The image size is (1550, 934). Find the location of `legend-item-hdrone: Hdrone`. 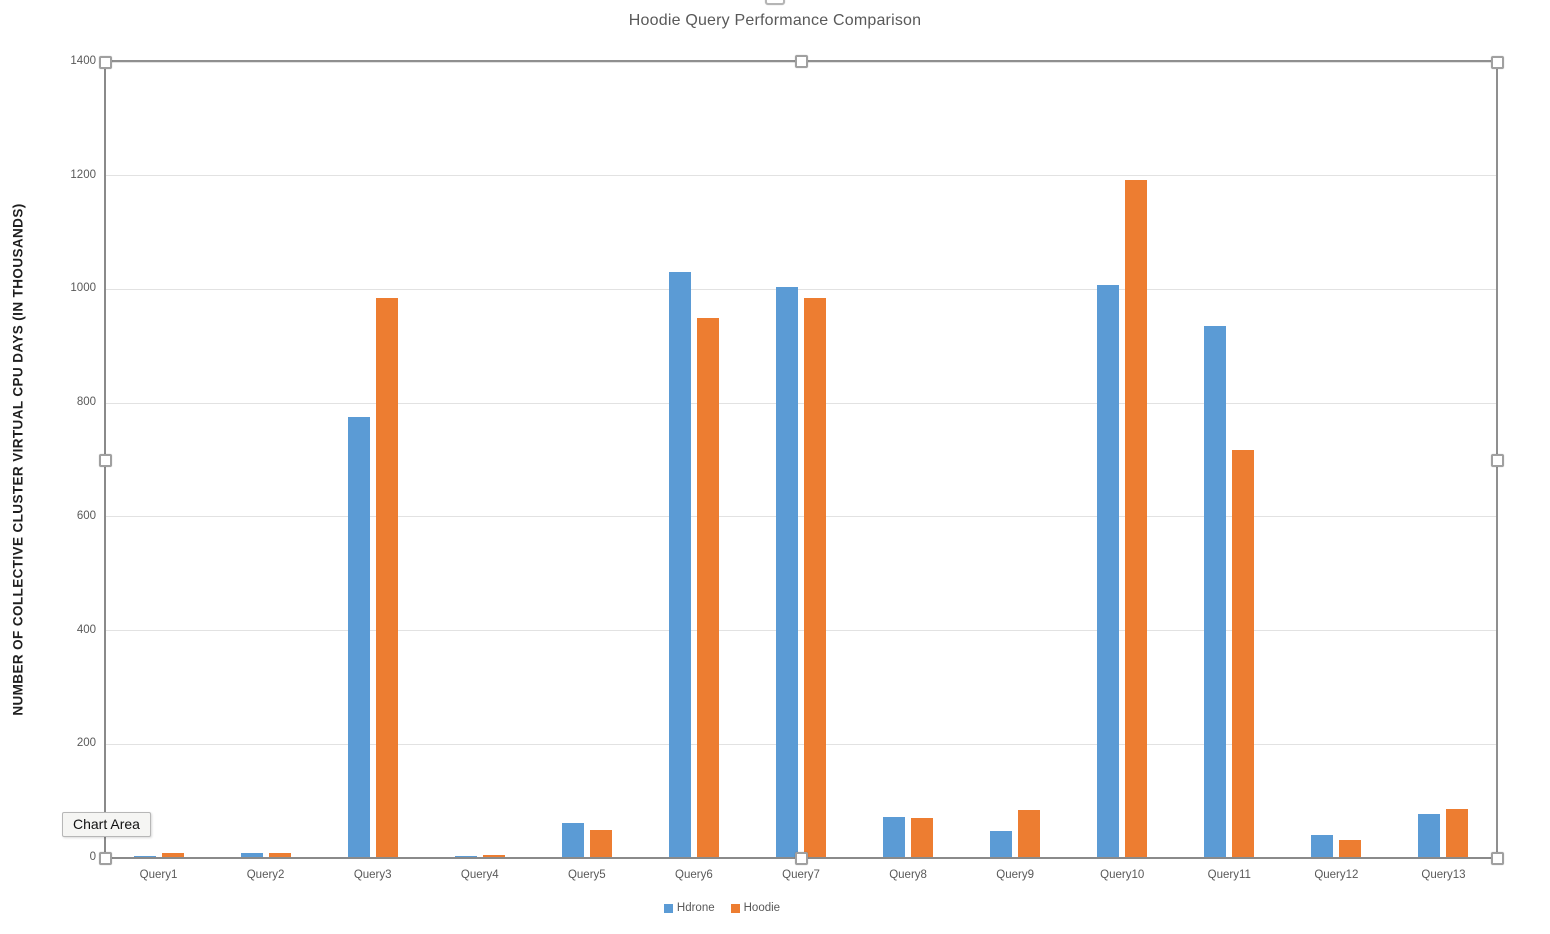

legend-item-hdrone: Hdrone is located at coordinates (689, 908).